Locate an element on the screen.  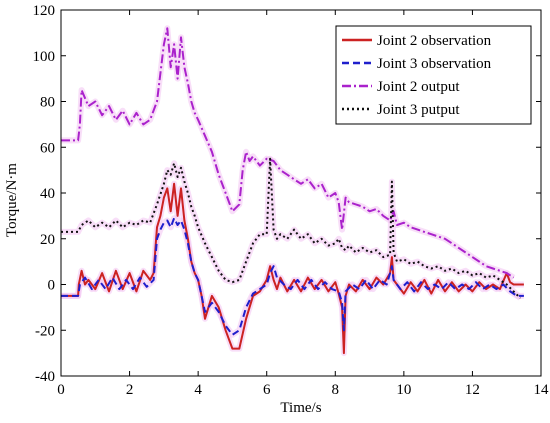
y-tick-label: 120 is located at coordinates (44, 11).